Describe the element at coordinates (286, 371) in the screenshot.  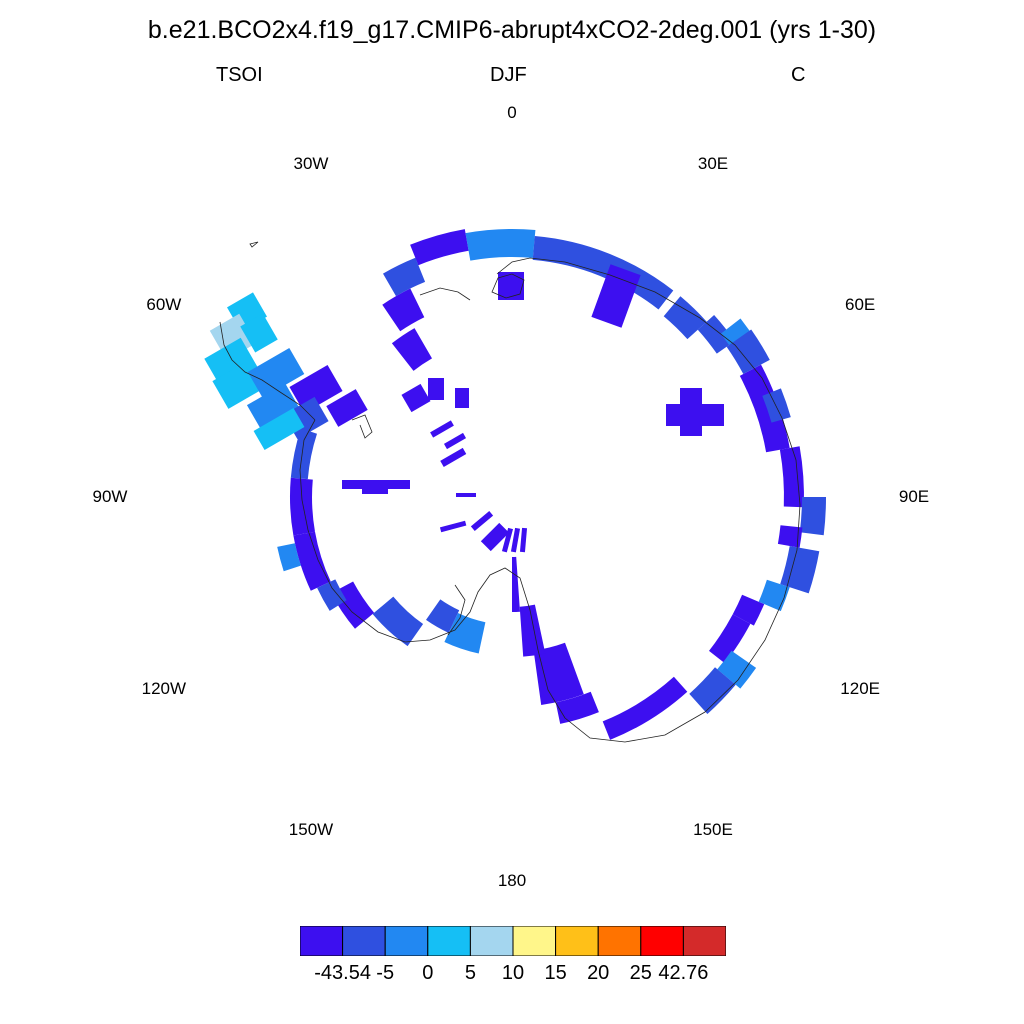
I see `antarctic-peninsula-data` at that location.